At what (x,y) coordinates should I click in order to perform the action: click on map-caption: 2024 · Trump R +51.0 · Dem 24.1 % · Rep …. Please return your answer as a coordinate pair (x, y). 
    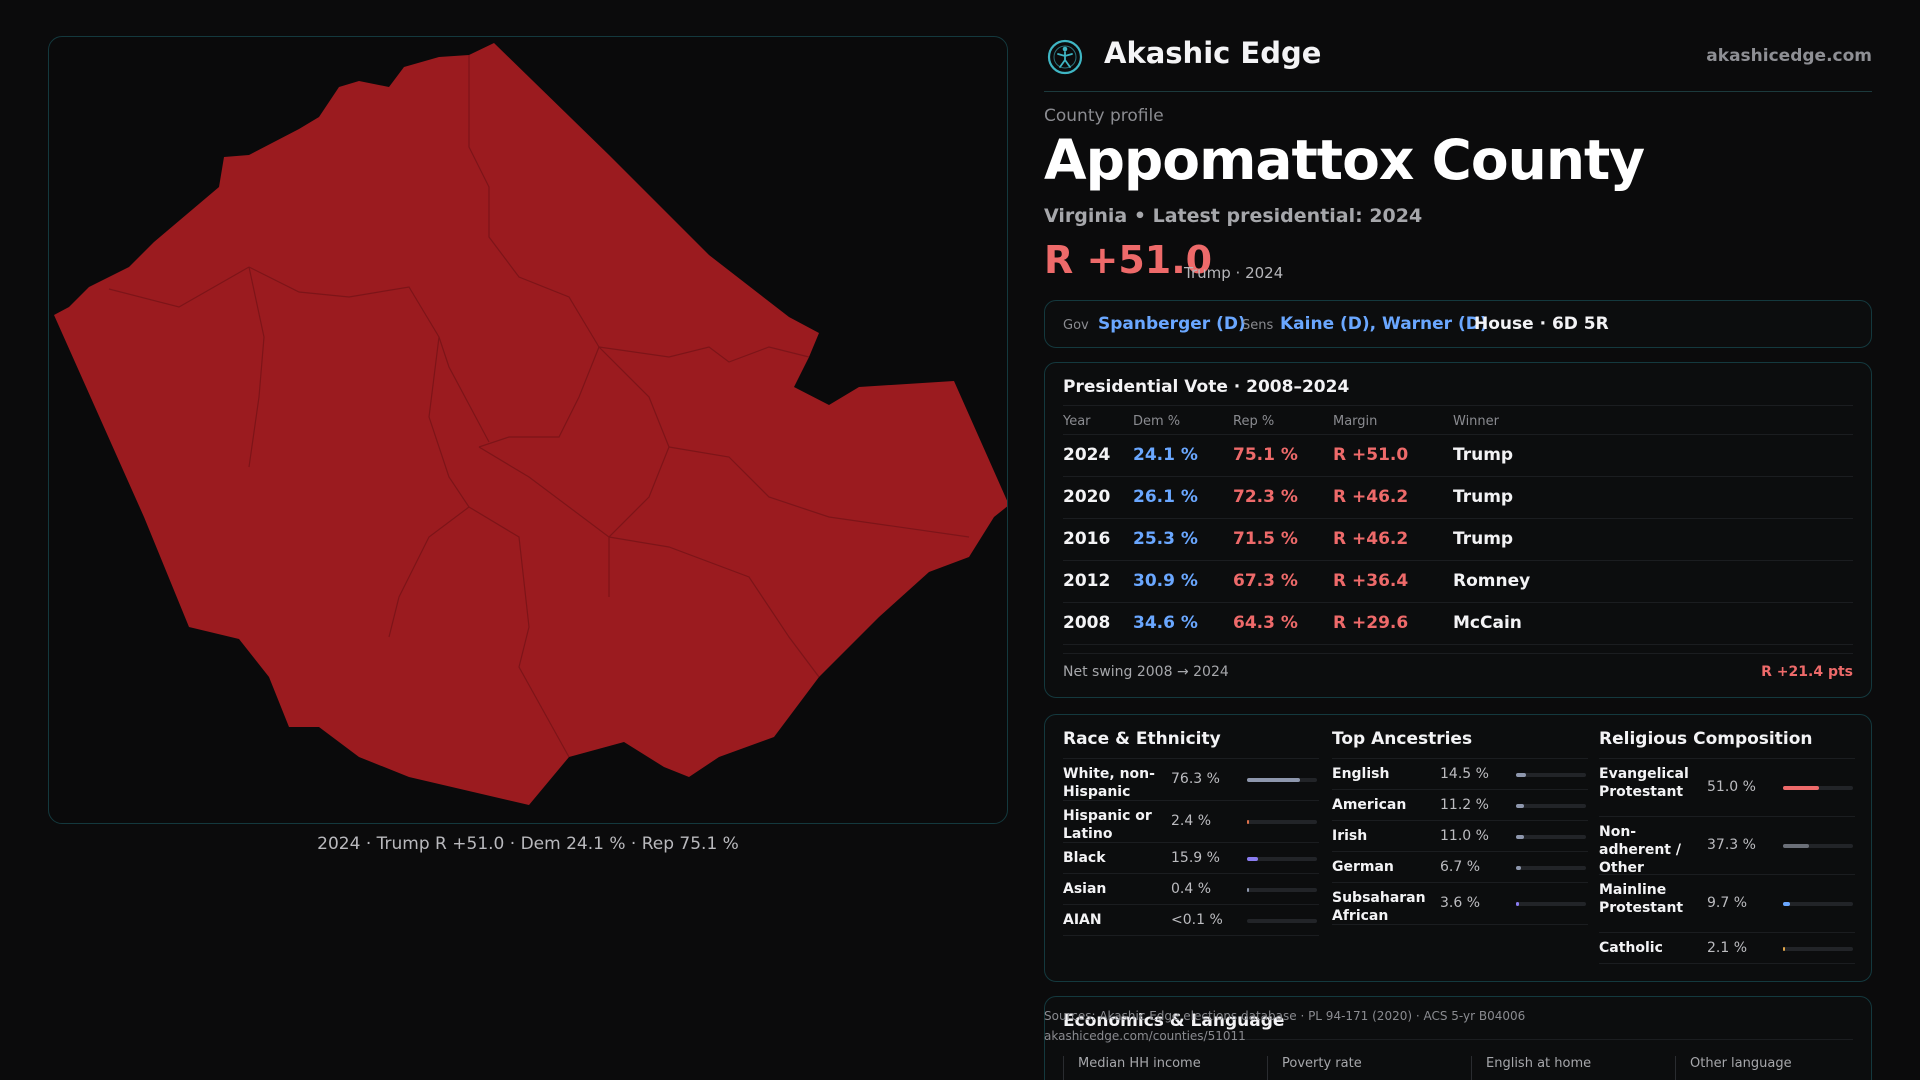
    Looking at the image, I should click on (528, 844).